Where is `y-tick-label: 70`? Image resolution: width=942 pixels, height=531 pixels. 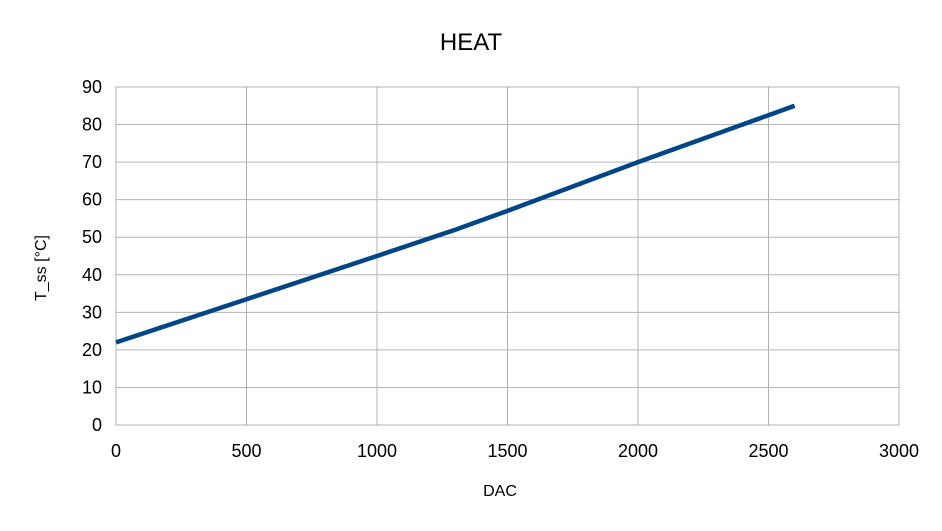
y-tick-label: 70 is located at coordinates (92, 162).